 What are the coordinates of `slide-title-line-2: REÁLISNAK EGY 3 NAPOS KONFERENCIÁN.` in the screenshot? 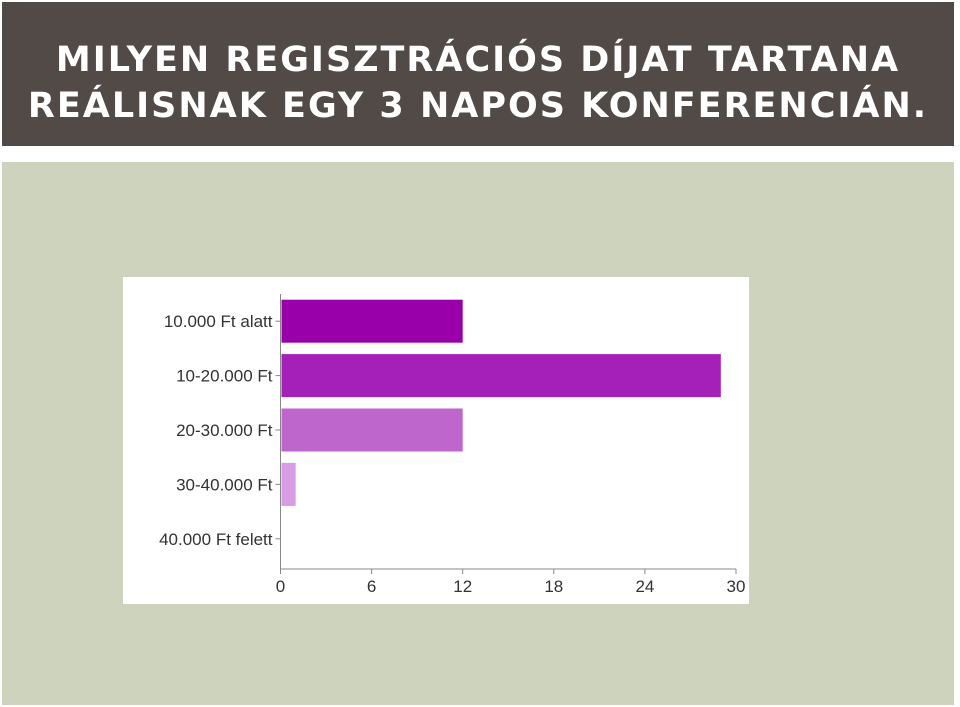 It's located at (478, 106).